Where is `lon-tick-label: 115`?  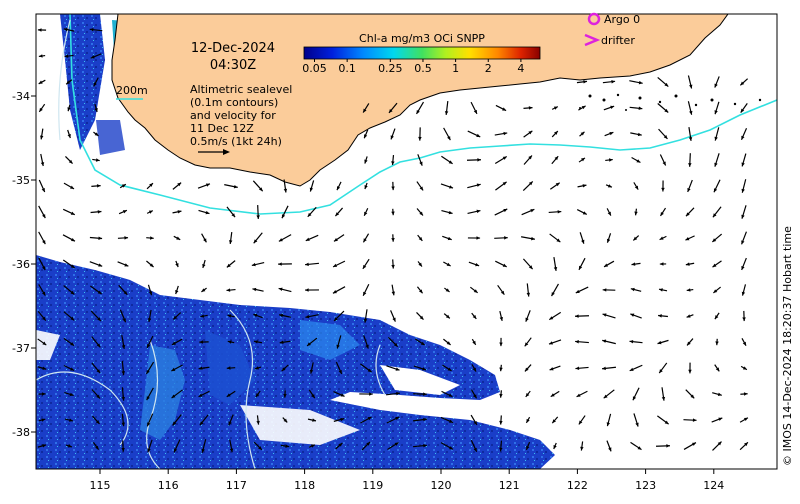 lon-tick-label: 115 is located at coordinates (100, 485).